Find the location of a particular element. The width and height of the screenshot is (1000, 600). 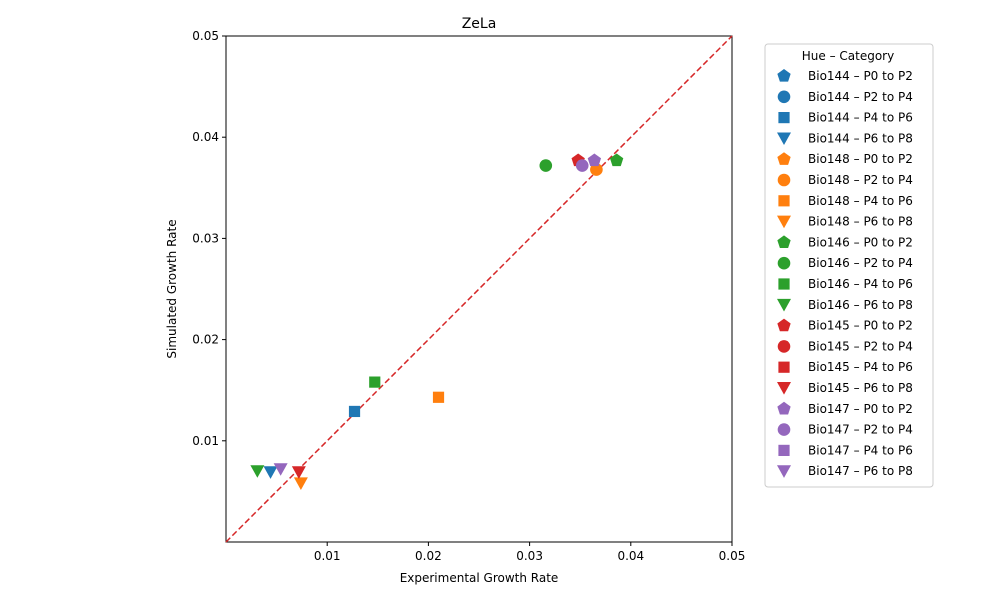

legend-item: Bio147 – P4 to P6 is located at coordinates (845, 450).